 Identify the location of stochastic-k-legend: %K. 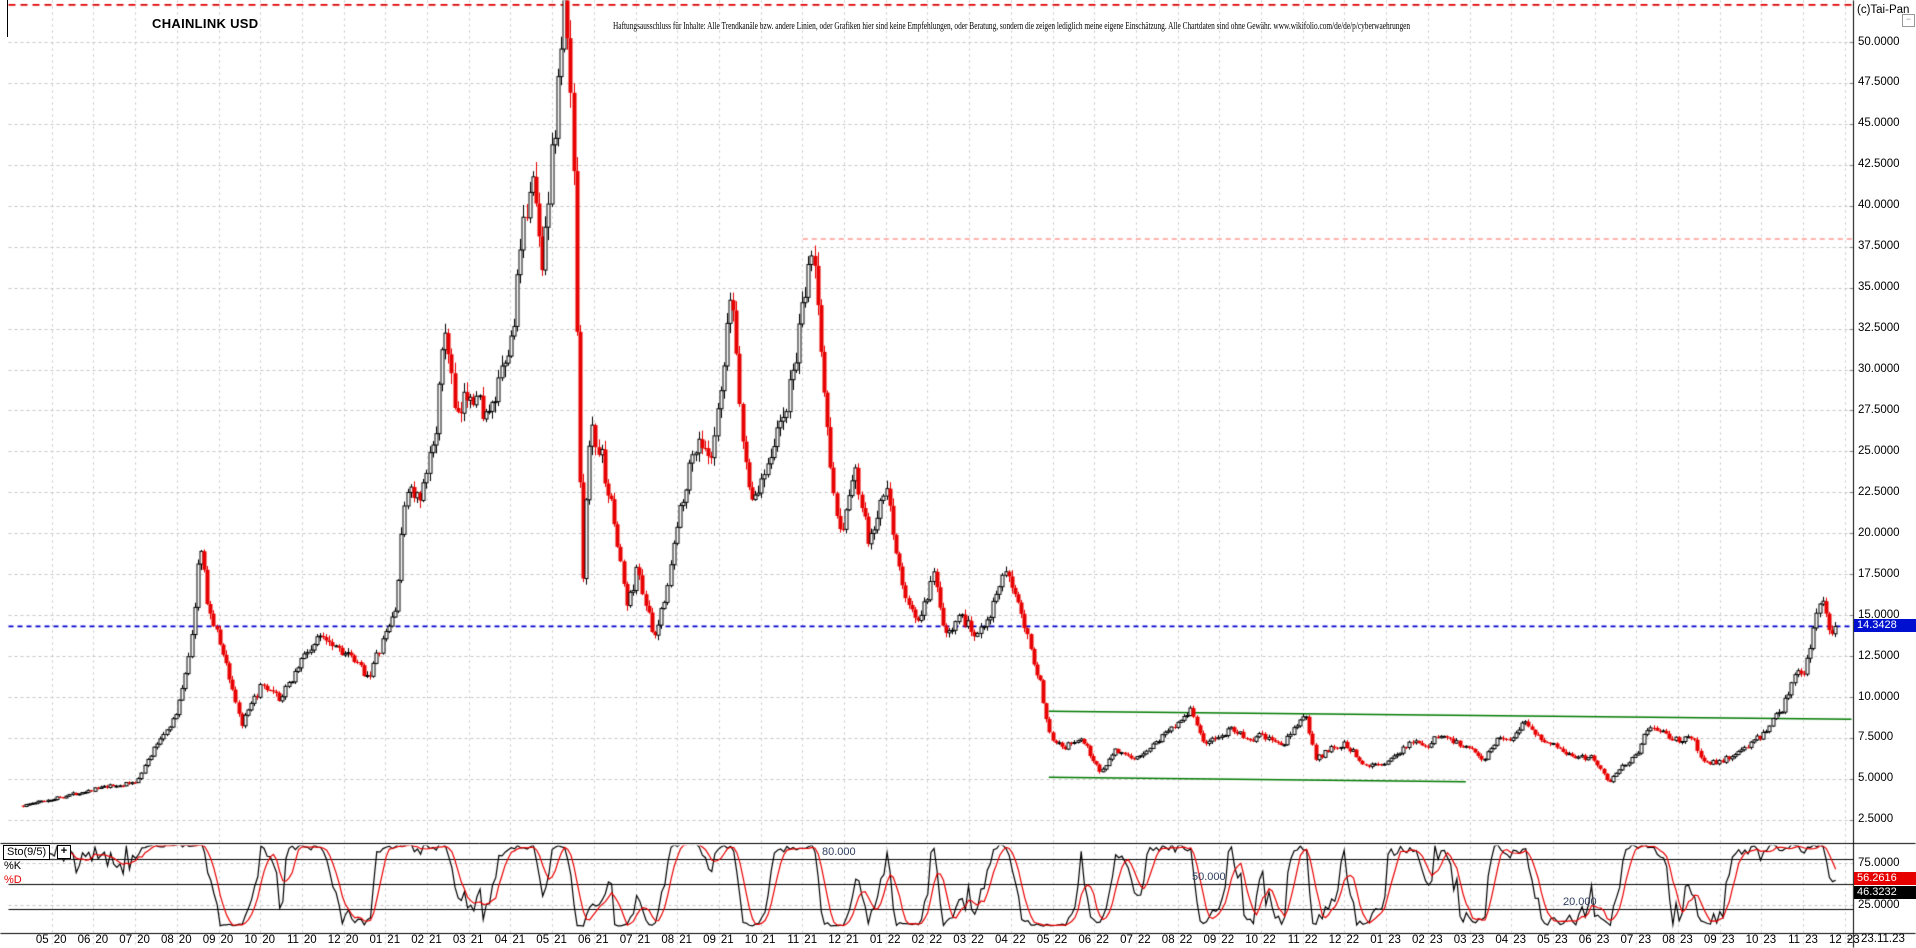
(13, 866).